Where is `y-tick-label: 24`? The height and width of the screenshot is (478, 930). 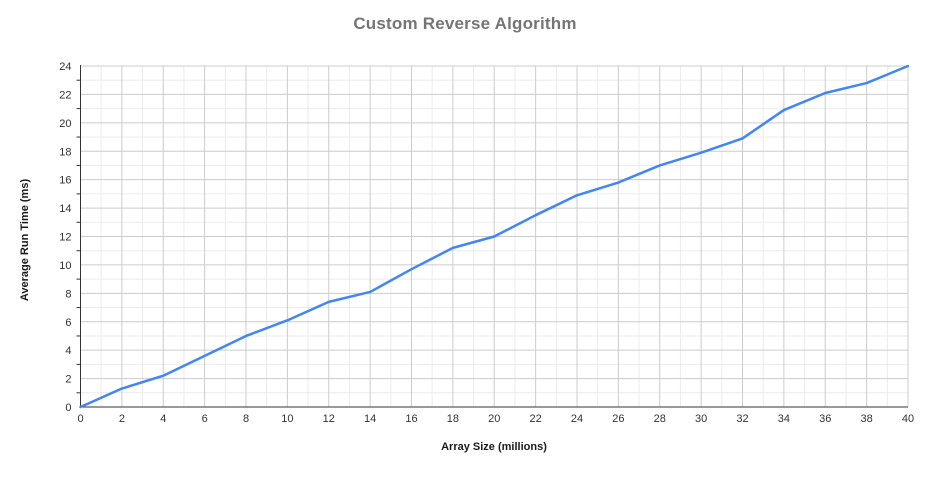 y-tick-label: 24 is located at coordinates (65, 67).